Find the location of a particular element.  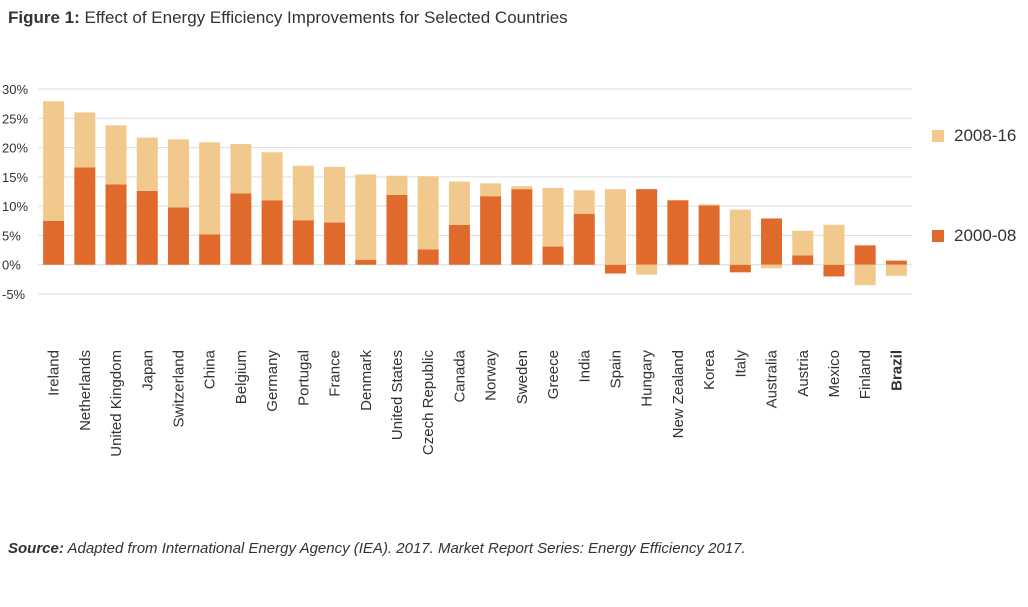

category-label: Germany is located at coordinates (272, 381).